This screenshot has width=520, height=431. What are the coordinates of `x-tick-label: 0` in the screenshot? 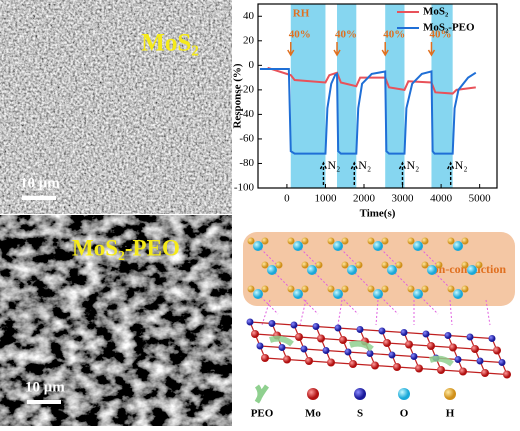 It's located at (287, 199).